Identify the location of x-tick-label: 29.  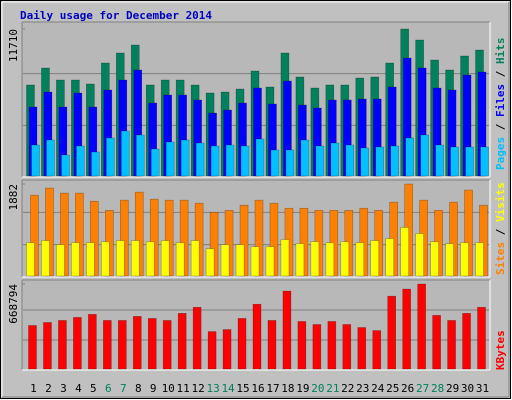
(452, 388).